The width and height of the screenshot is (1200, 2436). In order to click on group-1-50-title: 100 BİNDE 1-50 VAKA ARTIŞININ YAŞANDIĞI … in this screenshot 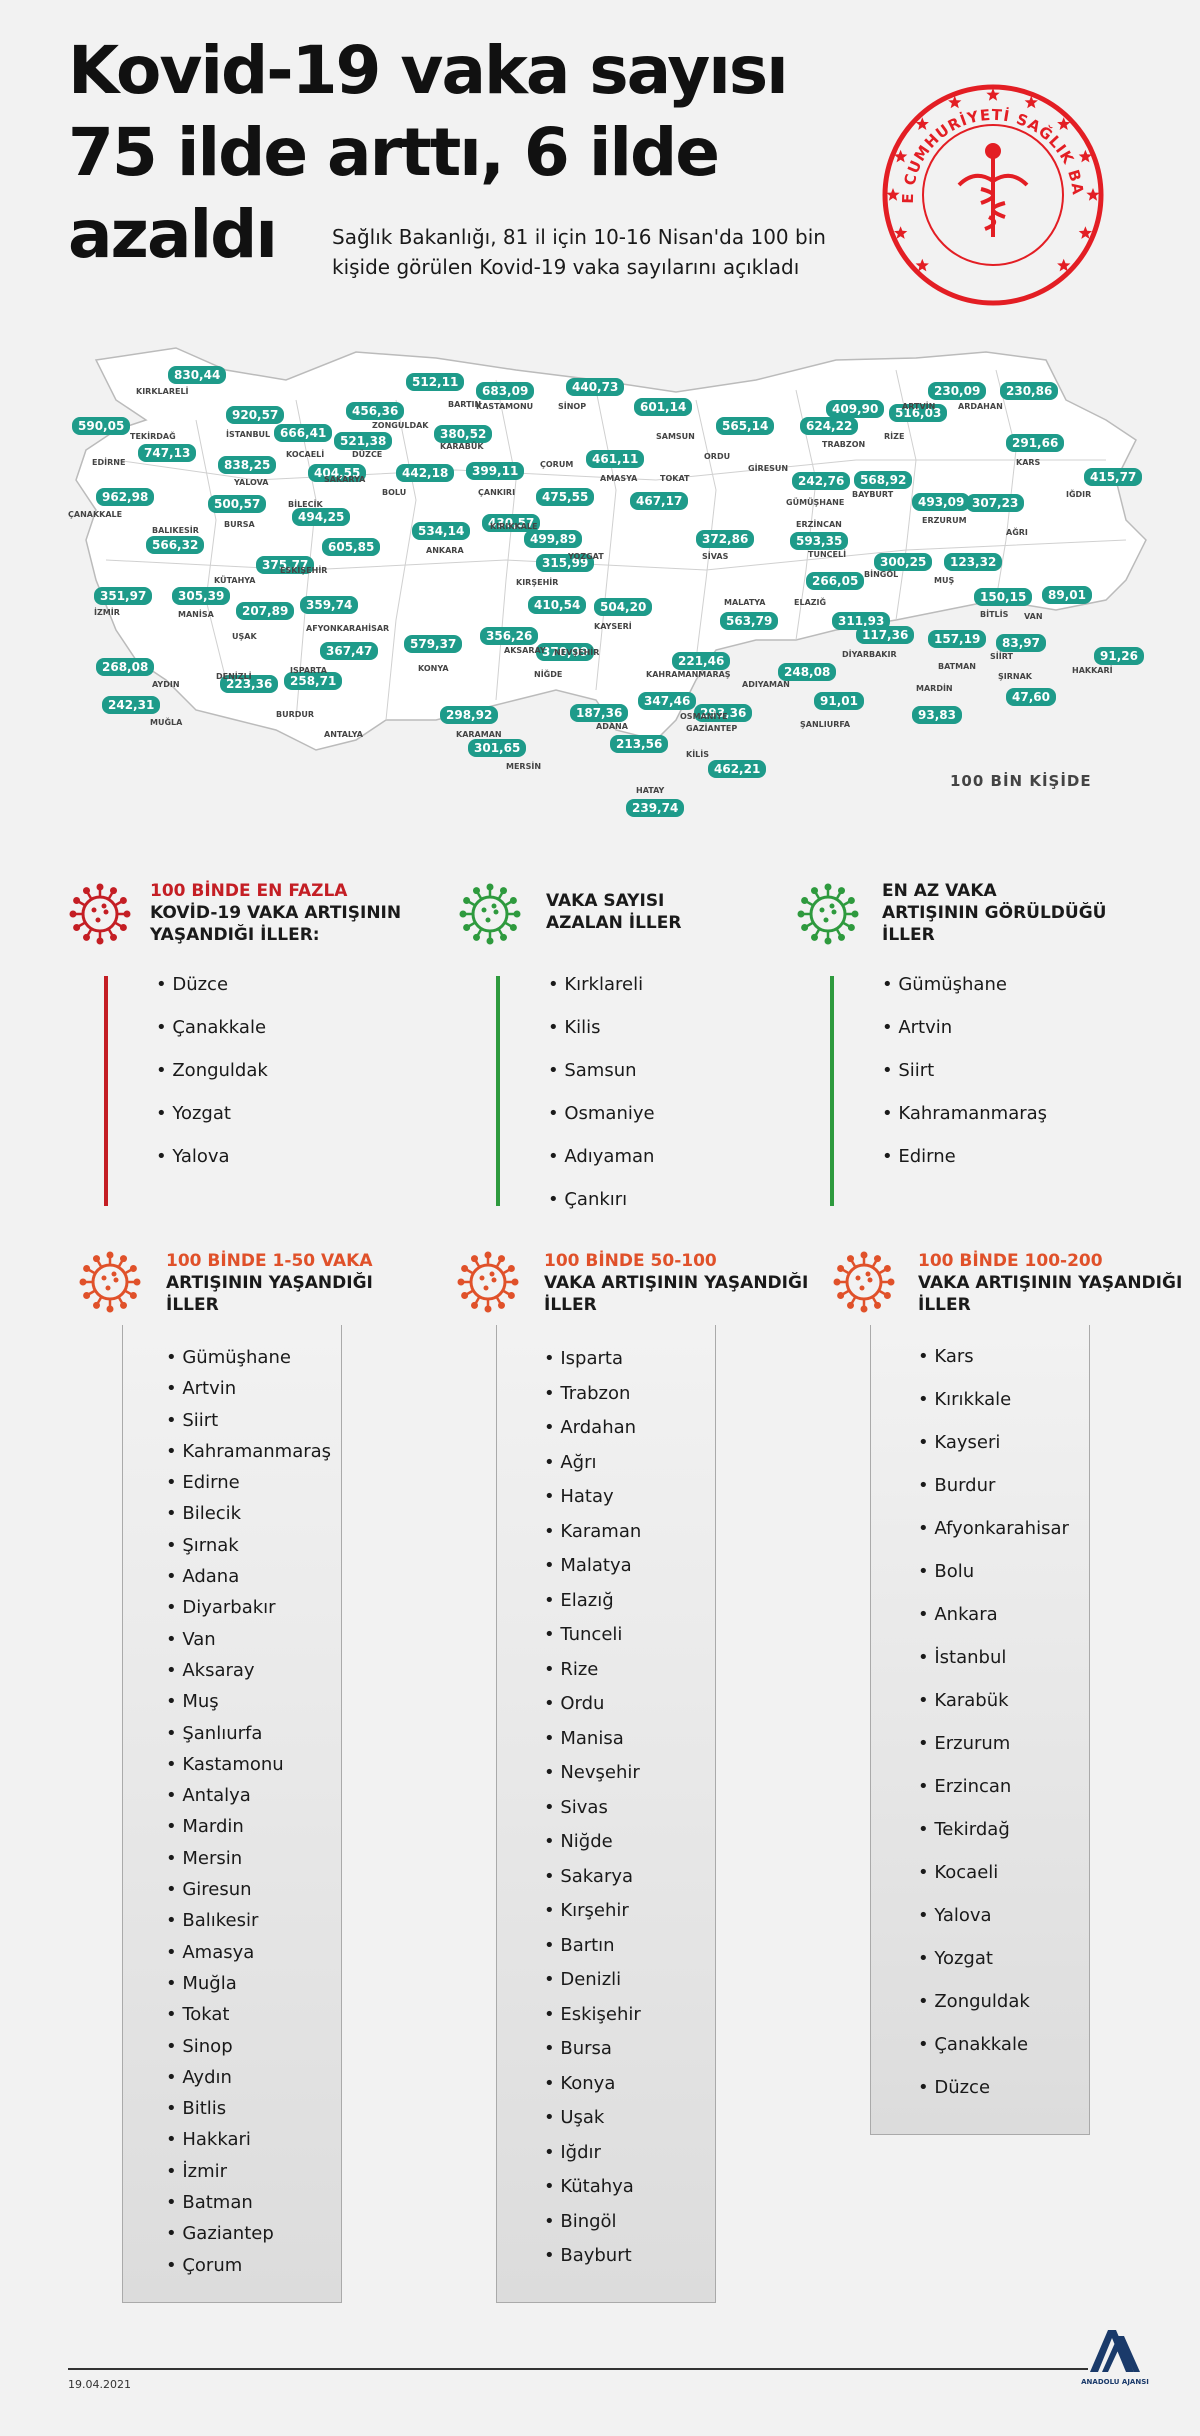, I will do `click(269, 1283)`.